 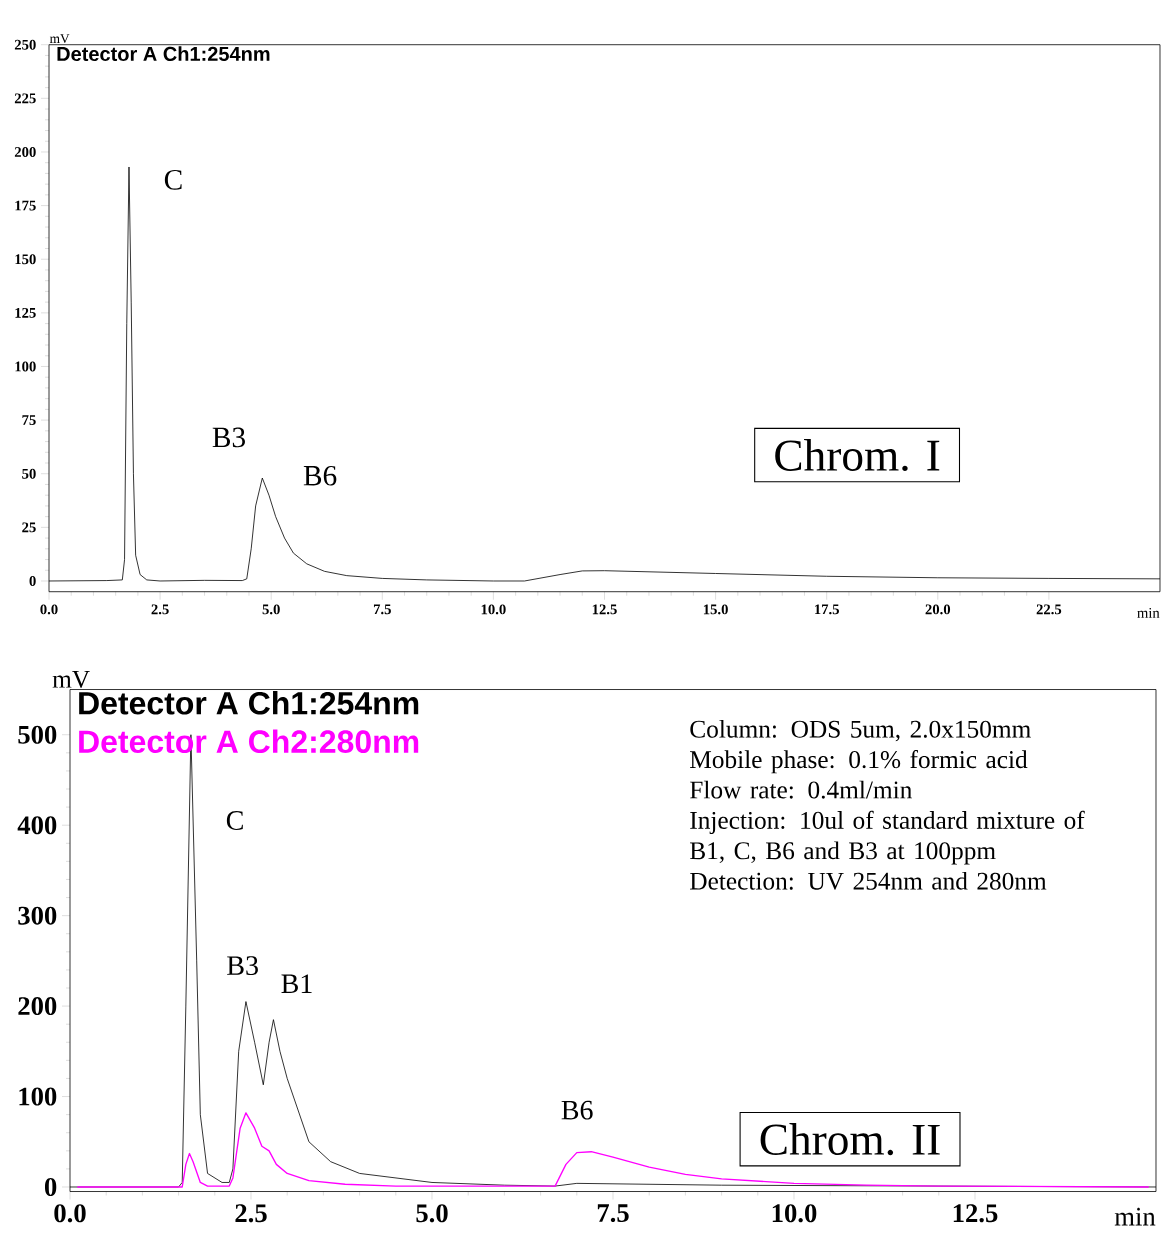 What do you see at coordinates (25, 44) in the screenshot?
I see `y-tick-label: 250` at bounding box center [25, 44].